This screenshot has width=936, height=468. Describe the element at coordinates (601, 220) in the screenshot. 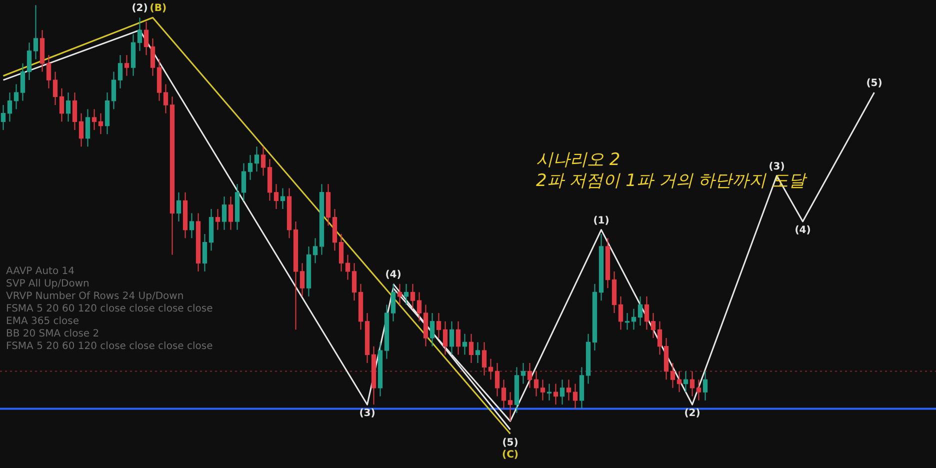

I see `annotation: (1)` at that location.